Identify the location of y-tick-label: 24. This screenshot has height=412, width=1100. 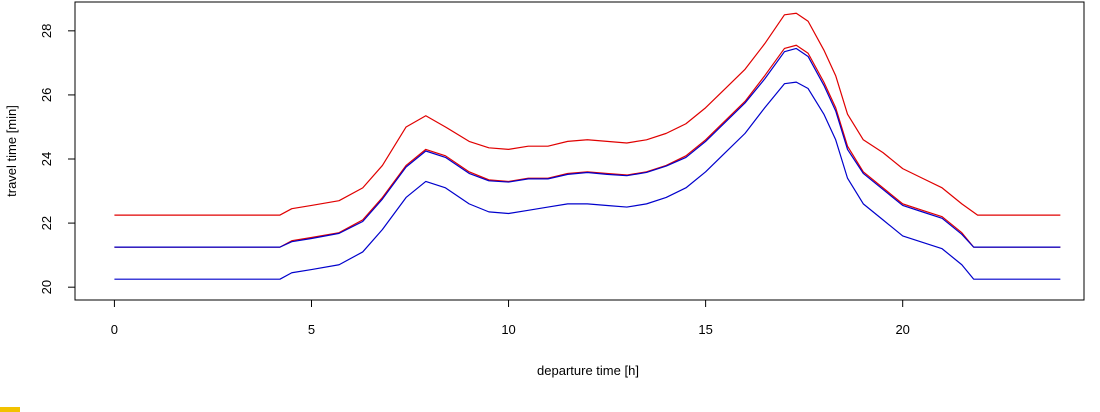
(46, 159).